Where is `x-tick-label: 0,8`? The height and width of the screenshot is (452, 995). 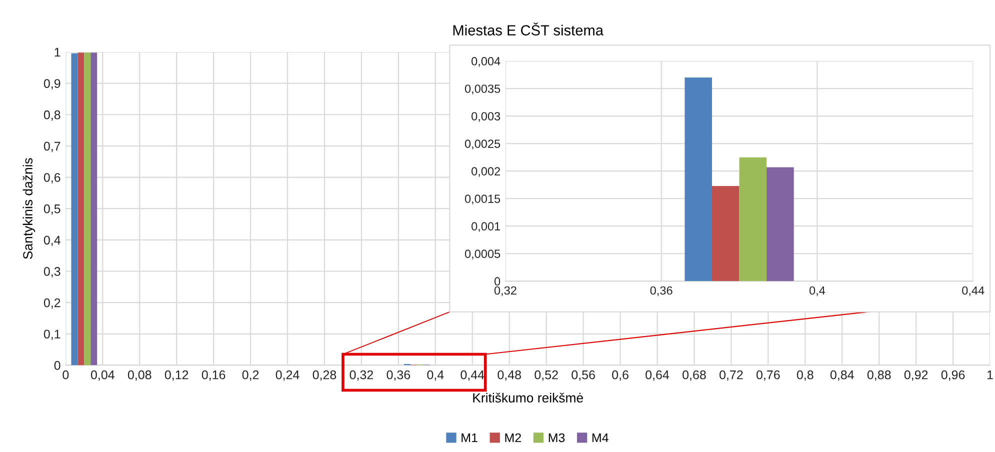 x-tick-label: 0,8 is located at coordinates (805, 375).